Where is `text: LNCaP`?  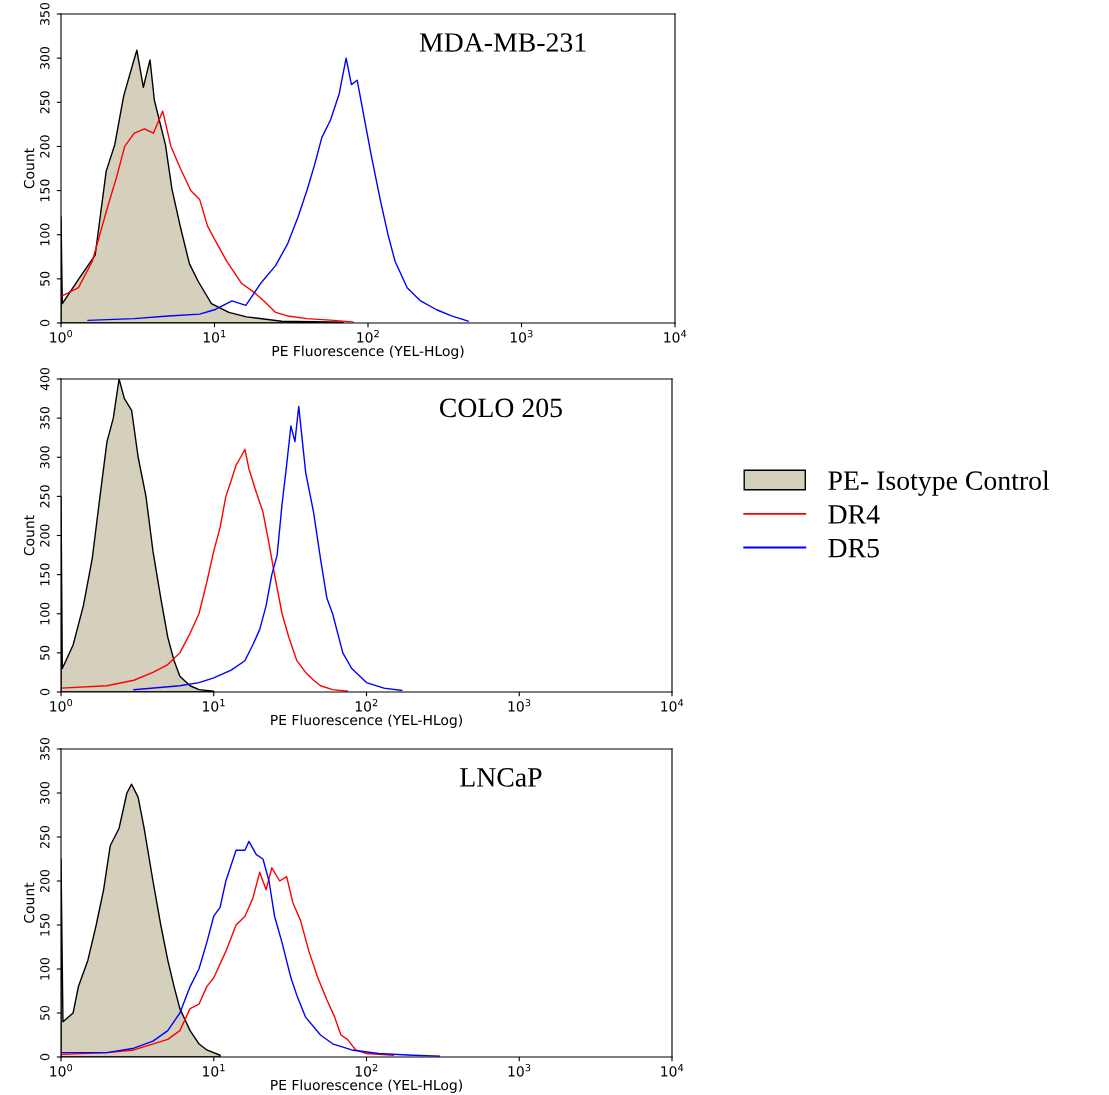
text: LNCaP is located at coordinates (501, 777).